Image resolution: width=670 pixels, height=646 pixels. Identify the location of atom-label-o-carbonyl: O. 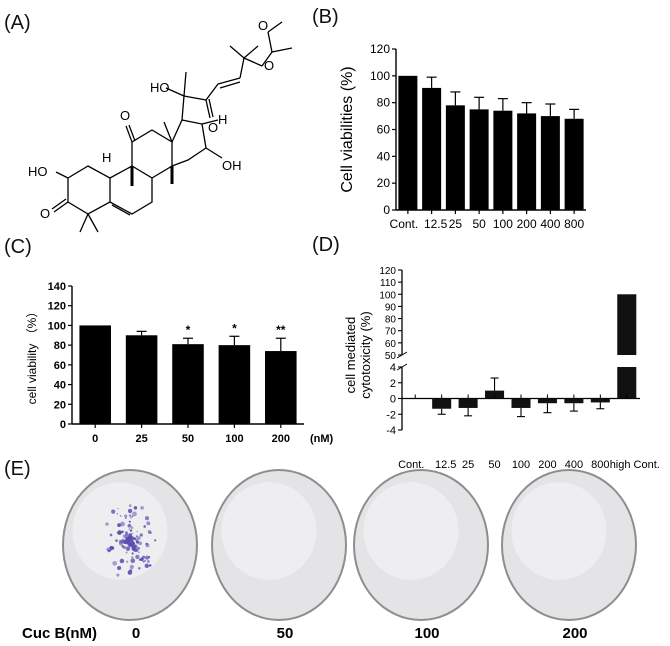
(263, 25).